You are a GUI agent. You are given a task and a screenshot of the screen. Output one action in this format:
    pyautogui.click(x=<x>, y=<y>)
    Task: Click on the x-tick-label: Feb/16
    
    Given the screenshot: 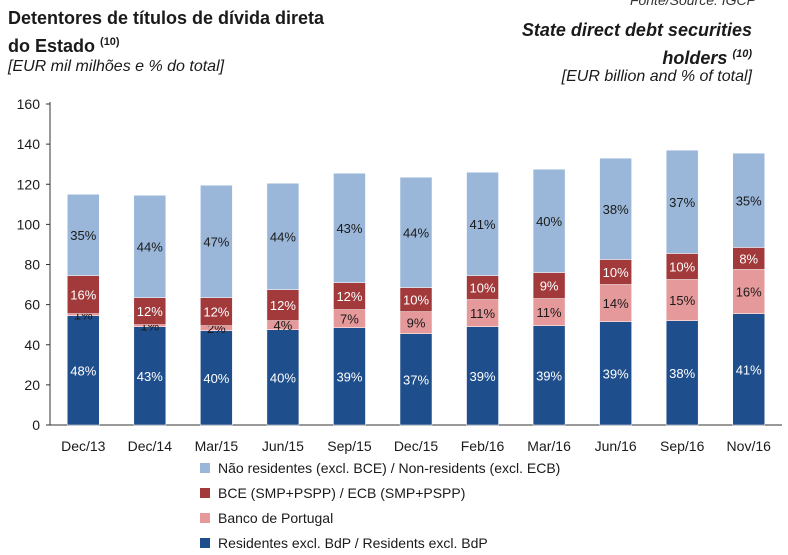 What is the action you would take?
    pyautogui.click(x=483, y=446)
    